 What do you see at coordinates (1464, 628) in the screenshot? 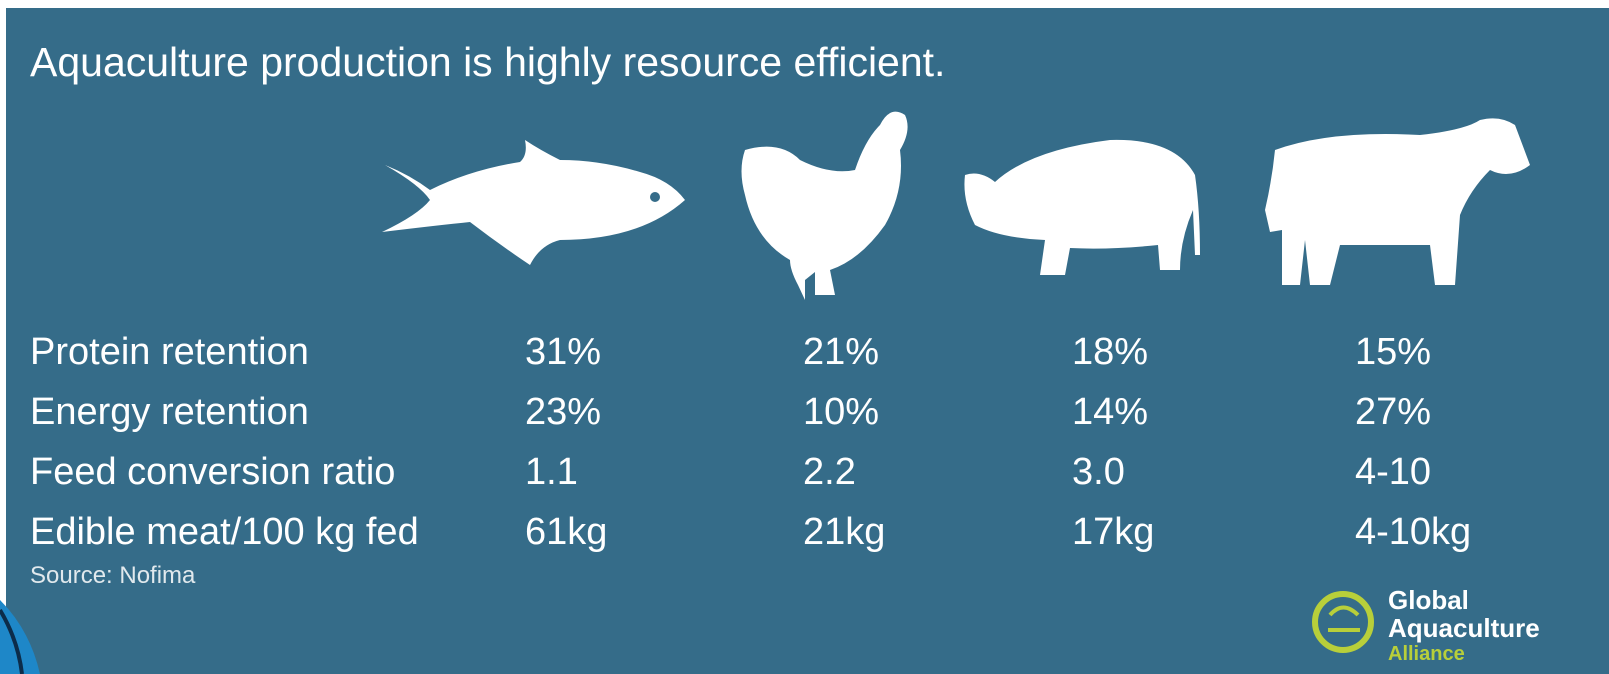
I see `logo-line: Aquaculture` at bounding box center [1464, 628].